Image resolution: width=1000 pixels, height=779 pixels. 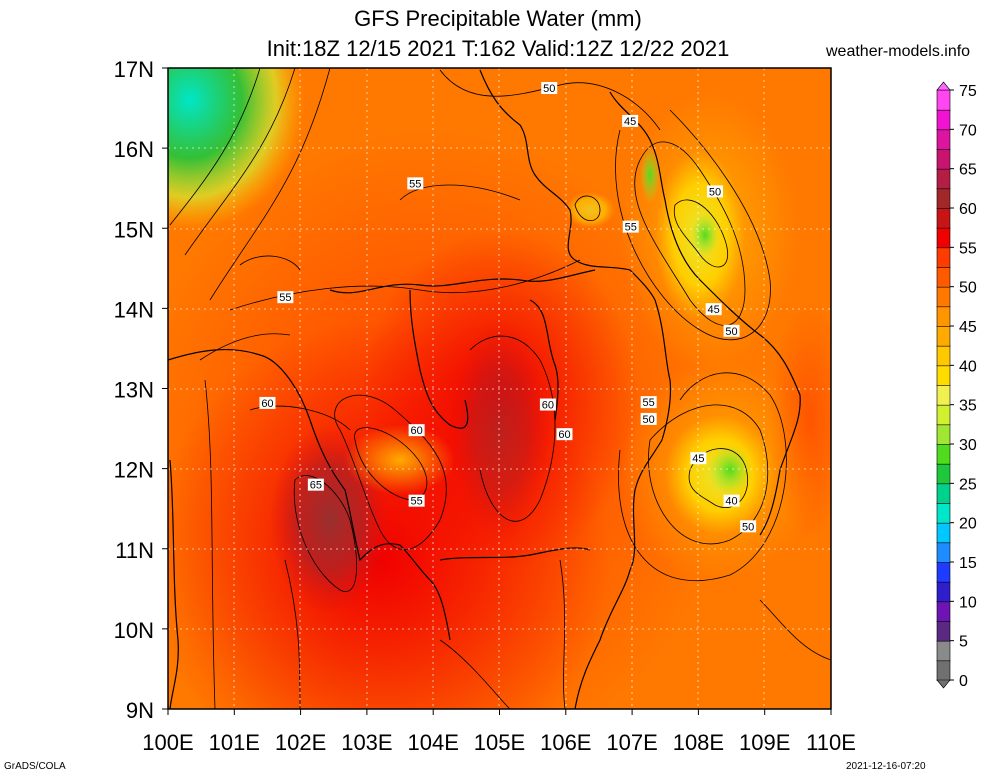 What do you see at coordinates (234, 742) in the screenshot?
I see `lon-label: 101E` at bounding box center [234, 742].